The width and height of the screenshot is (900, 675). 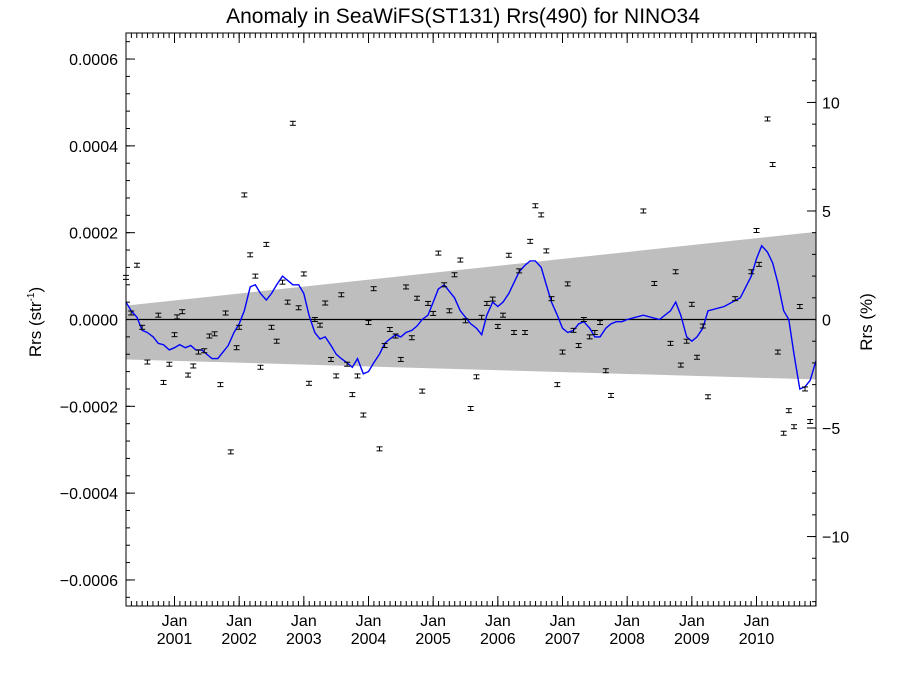 What do you see at coordinates (304, 639) in the screenshot?
I see `x-tick-year: 2003` at bounding box center [304, 639].